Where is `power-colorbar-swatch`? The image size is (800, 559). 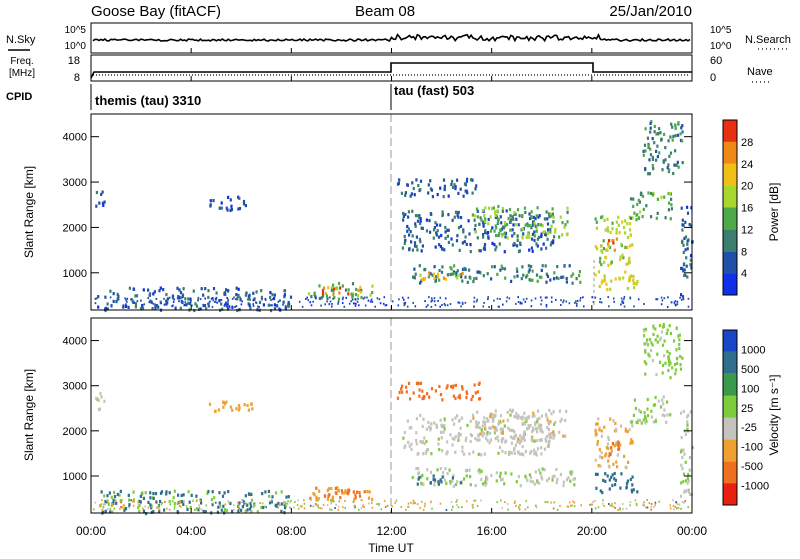 power-colorbar-swatch is located at coordinates (730, 262).